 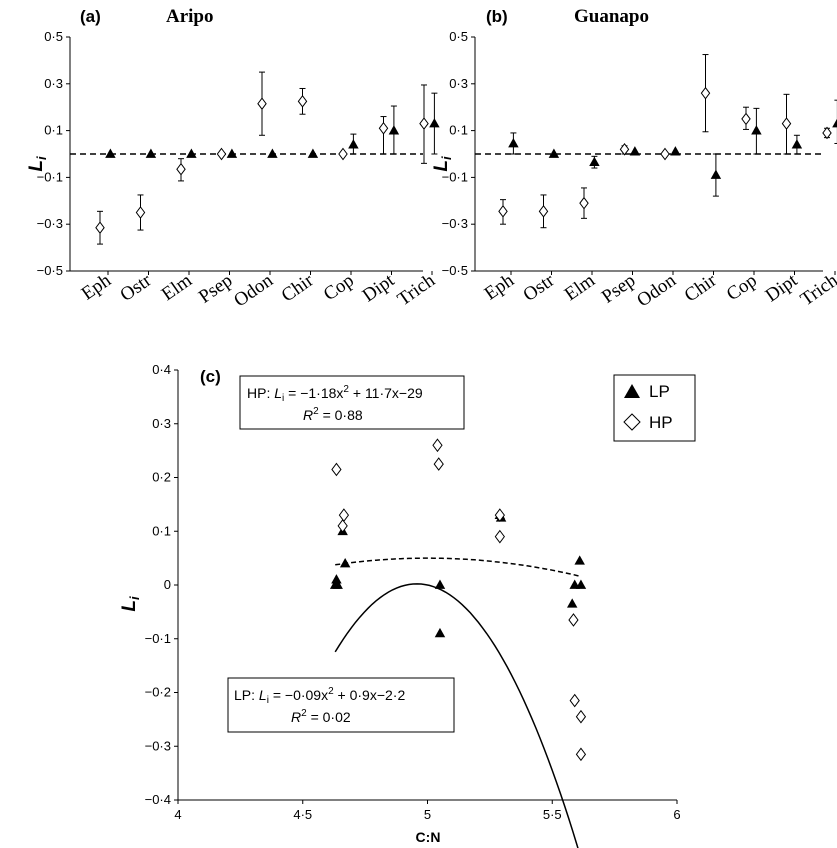 What do you see at coordinates (455, 270) in the screenshot?
I see `y-tick-label: −0·5` at bounding box center [455, 270].